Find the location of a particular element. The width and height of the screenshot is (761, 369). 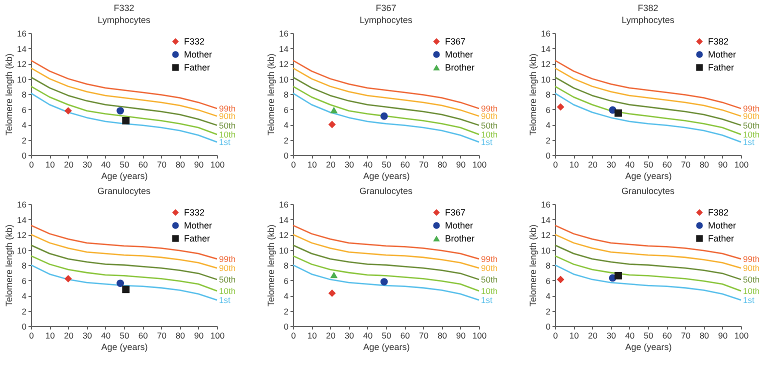

series-label: 50th is located at coordinates (489, 125).